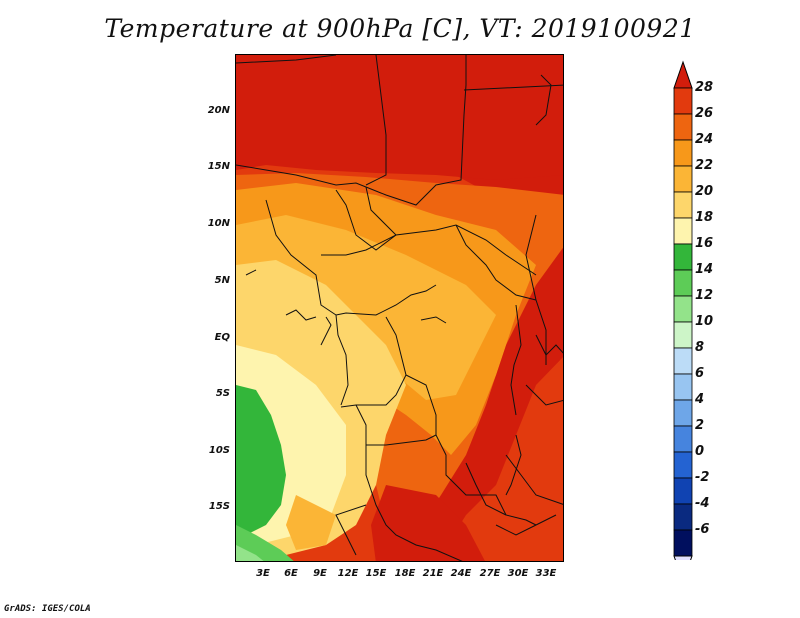 The image size is (800, 618). Describe the element at coordinates (218, 110) in the screenshot. I see `lat-label-20n: 20N` at that location.